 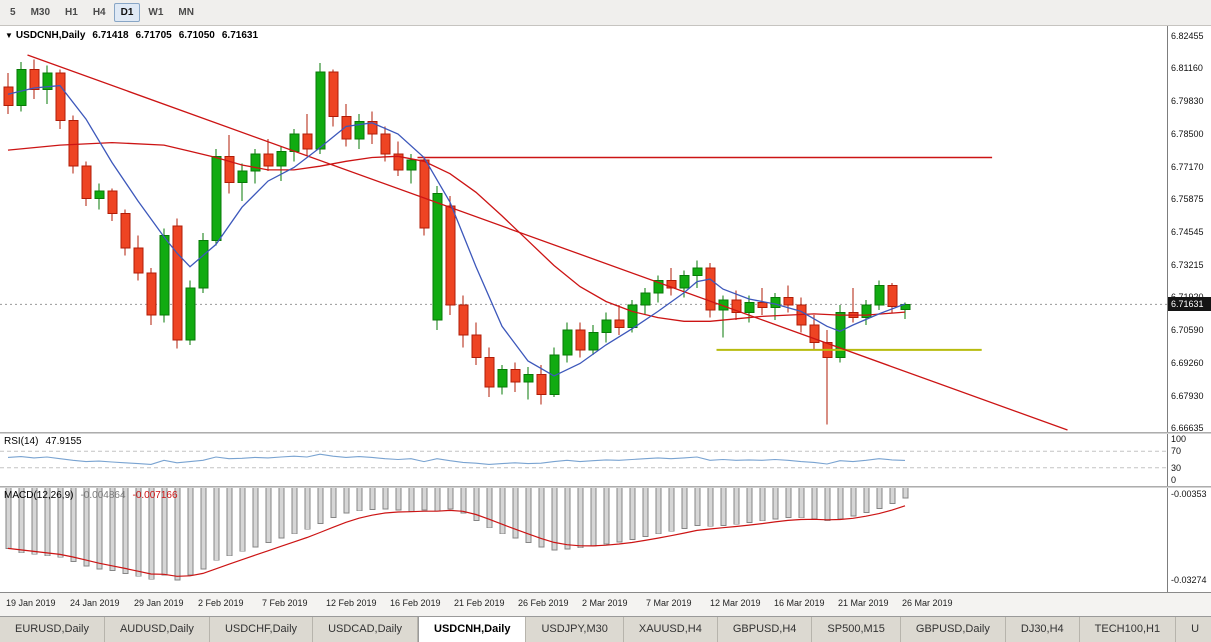 What do you see at coordinates (285, 603) in the screenshot?
I see `date-label: 7 Feb 2019` at bounding box center [285, 603].